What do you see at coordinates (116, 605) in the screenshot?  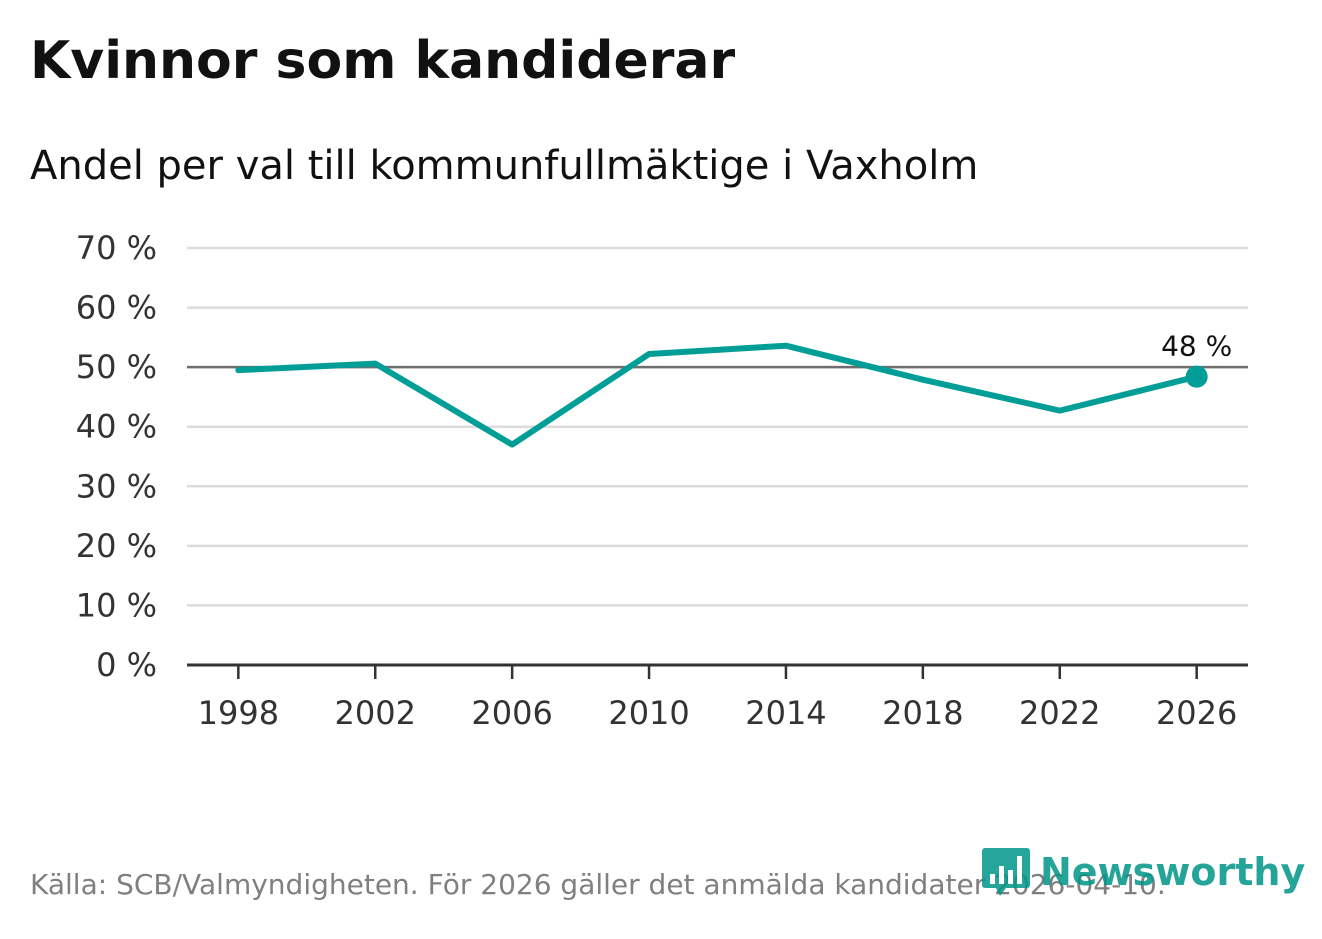 I see `y-tick-label: 10 %` at bounding box center [116, 605].